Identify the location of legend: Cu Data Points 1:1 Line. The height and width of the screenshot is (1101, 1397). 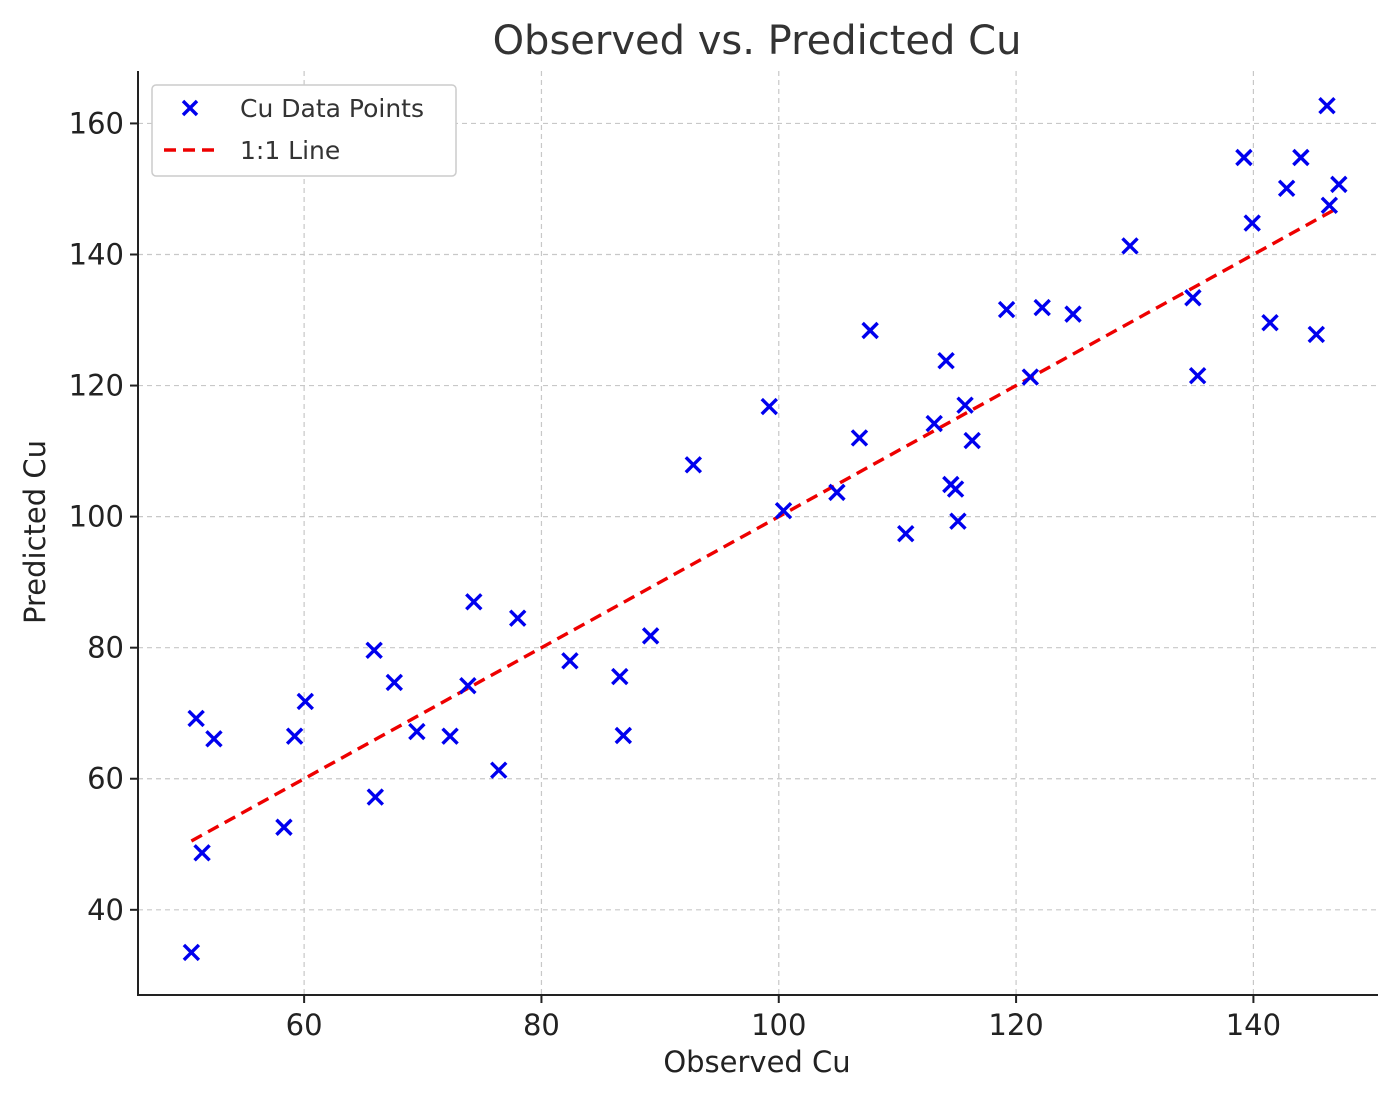
(304, 130).